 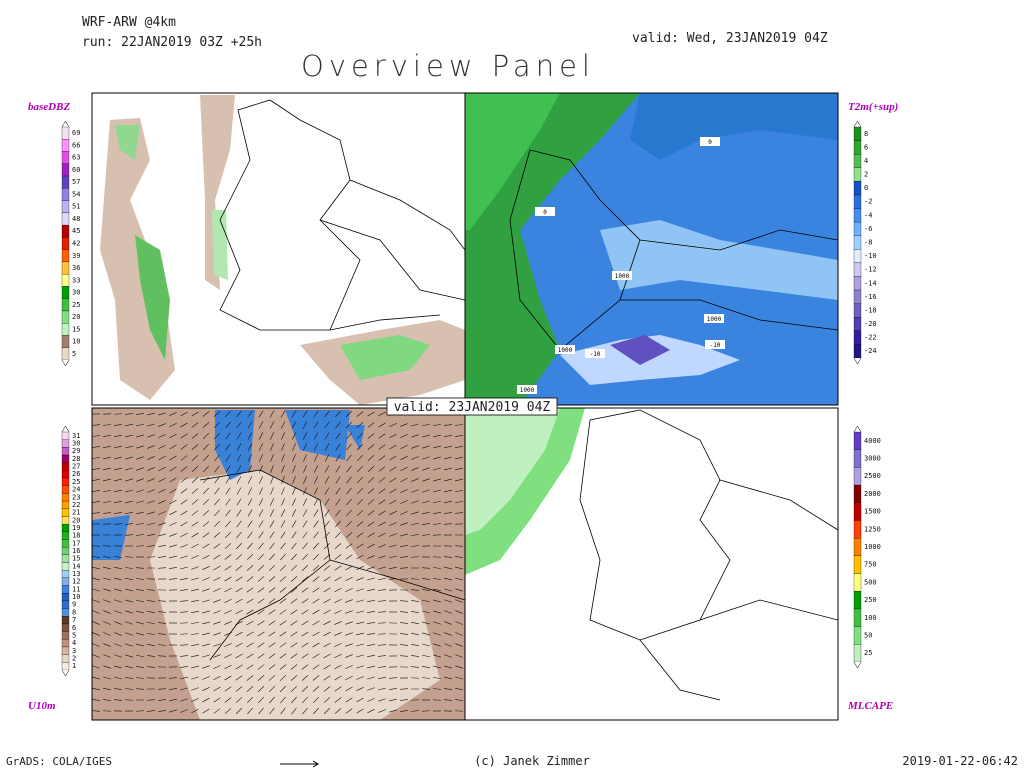 I want to click on legend-label: 13, so click(x=76, y=574).